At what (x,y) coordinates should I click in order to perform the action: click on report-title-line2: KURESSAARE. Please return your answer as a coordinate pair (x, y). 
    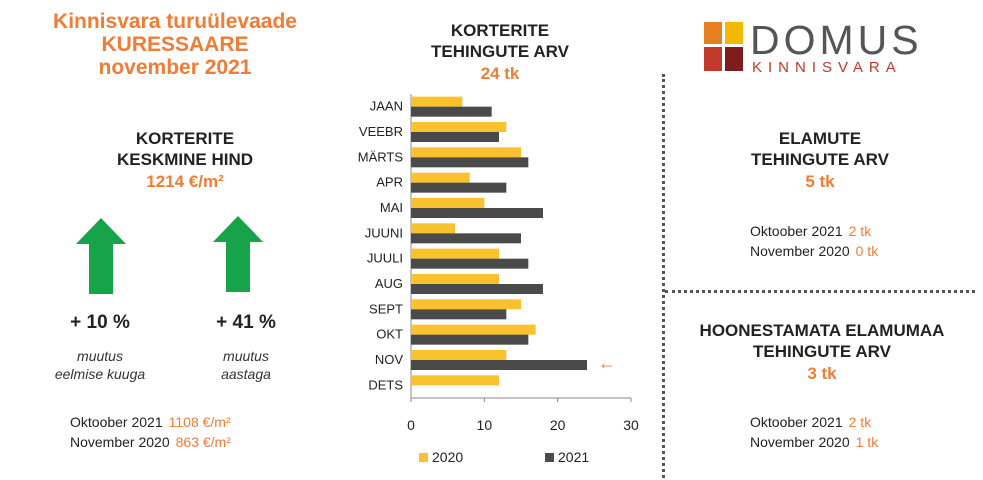
    Looking at the image, I should click on (175, 44).